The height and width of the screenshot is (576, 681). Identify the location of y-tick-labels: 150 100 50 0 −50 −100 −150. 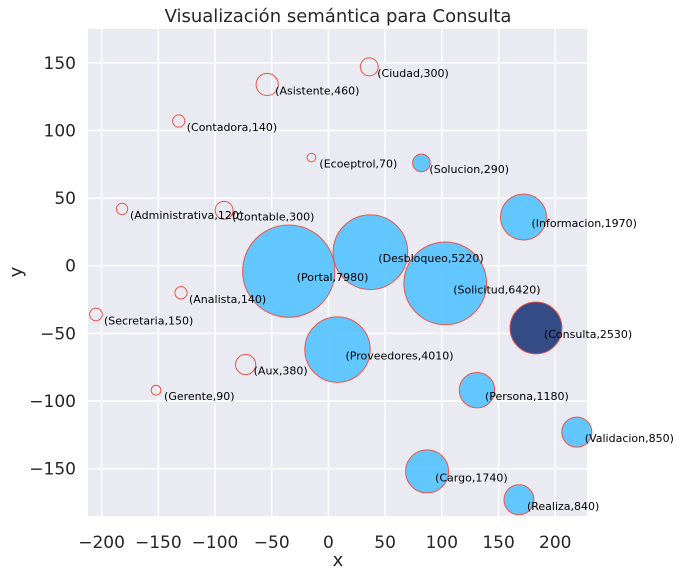
(52, 267).